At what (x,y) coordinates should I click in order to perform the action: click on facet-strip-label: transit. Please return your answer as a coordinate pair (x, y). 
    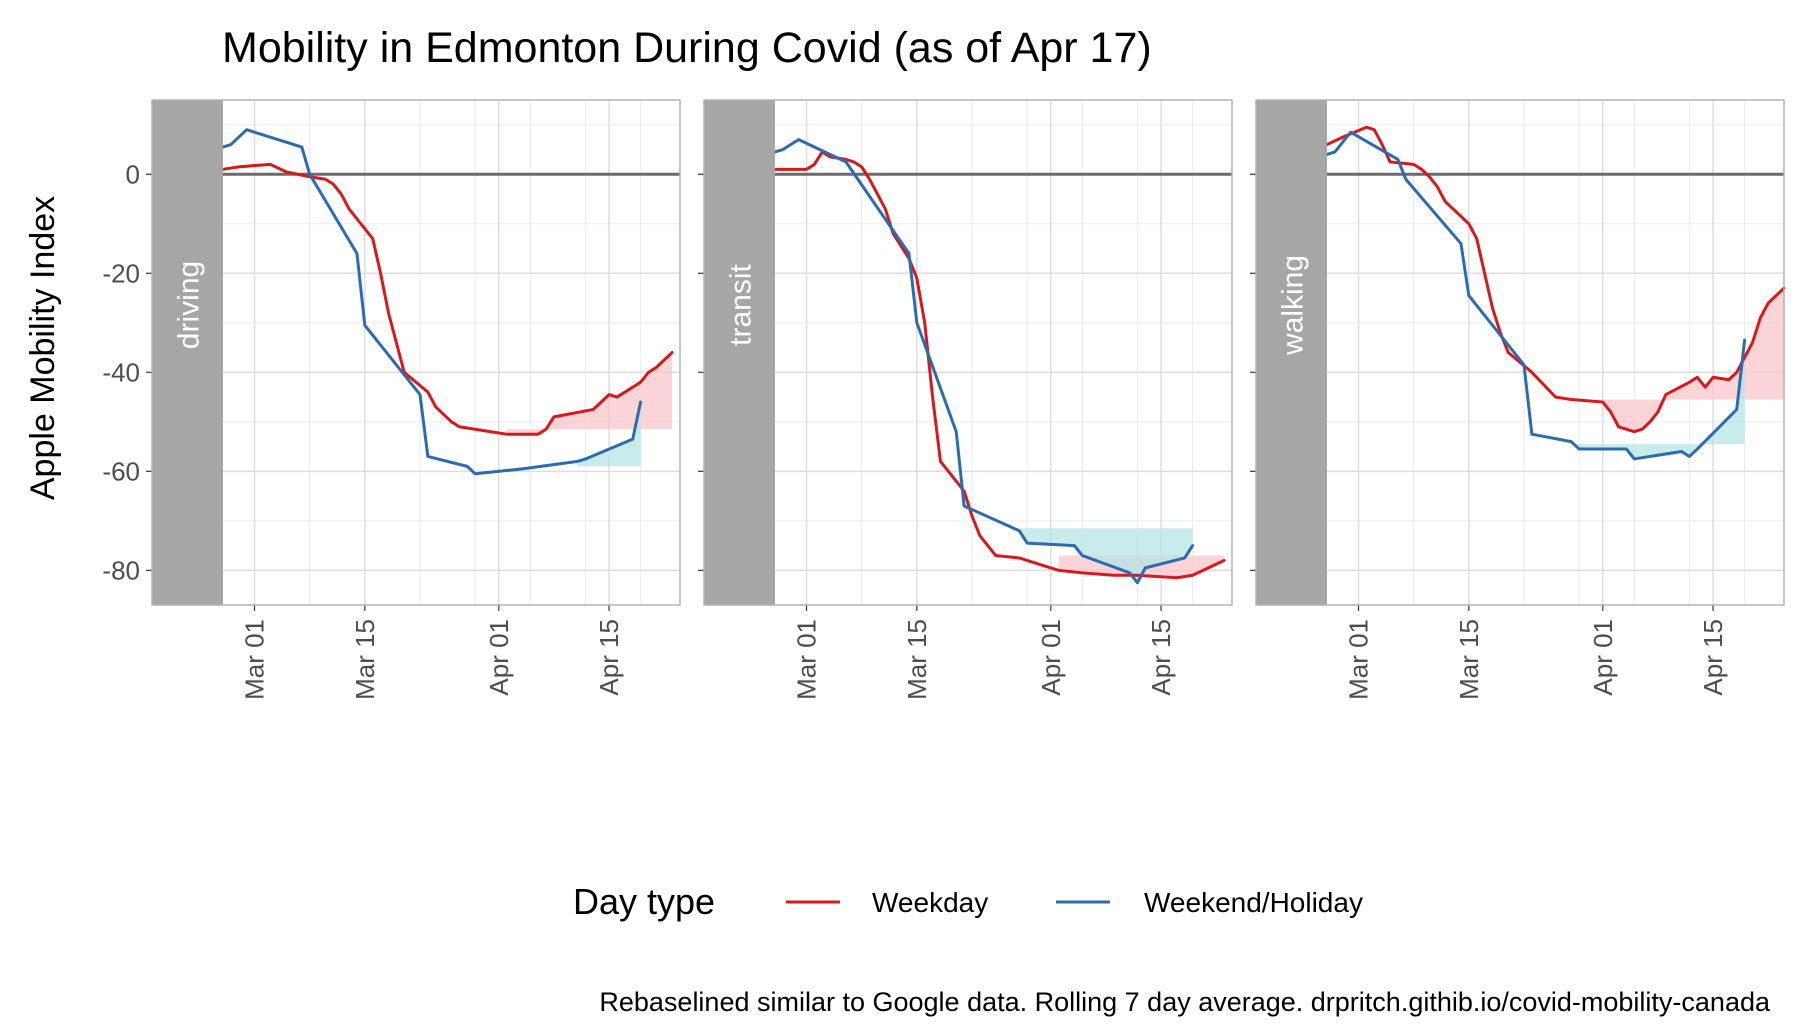
    Looking at the image, I should click on (741, 304).